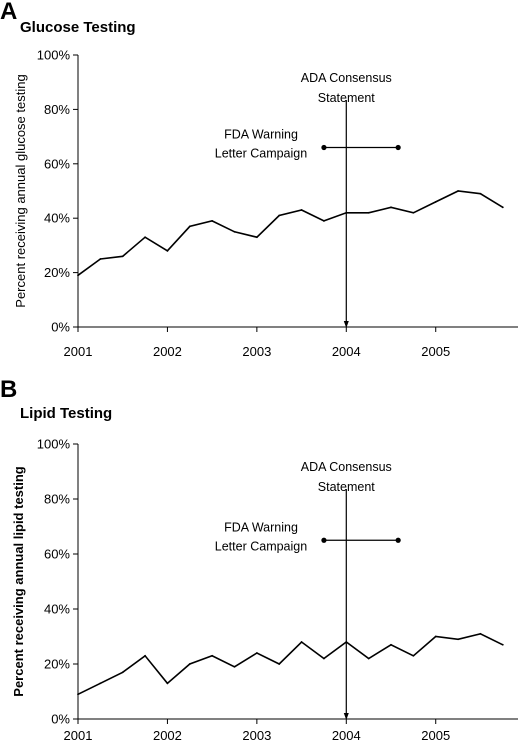 The image size is (520, 748). What do you see at coordinates (20, 190) in the screenshot?
I see `y-axis-label: Percent receiving annual glucose testing` at bounding box center [20, 190].